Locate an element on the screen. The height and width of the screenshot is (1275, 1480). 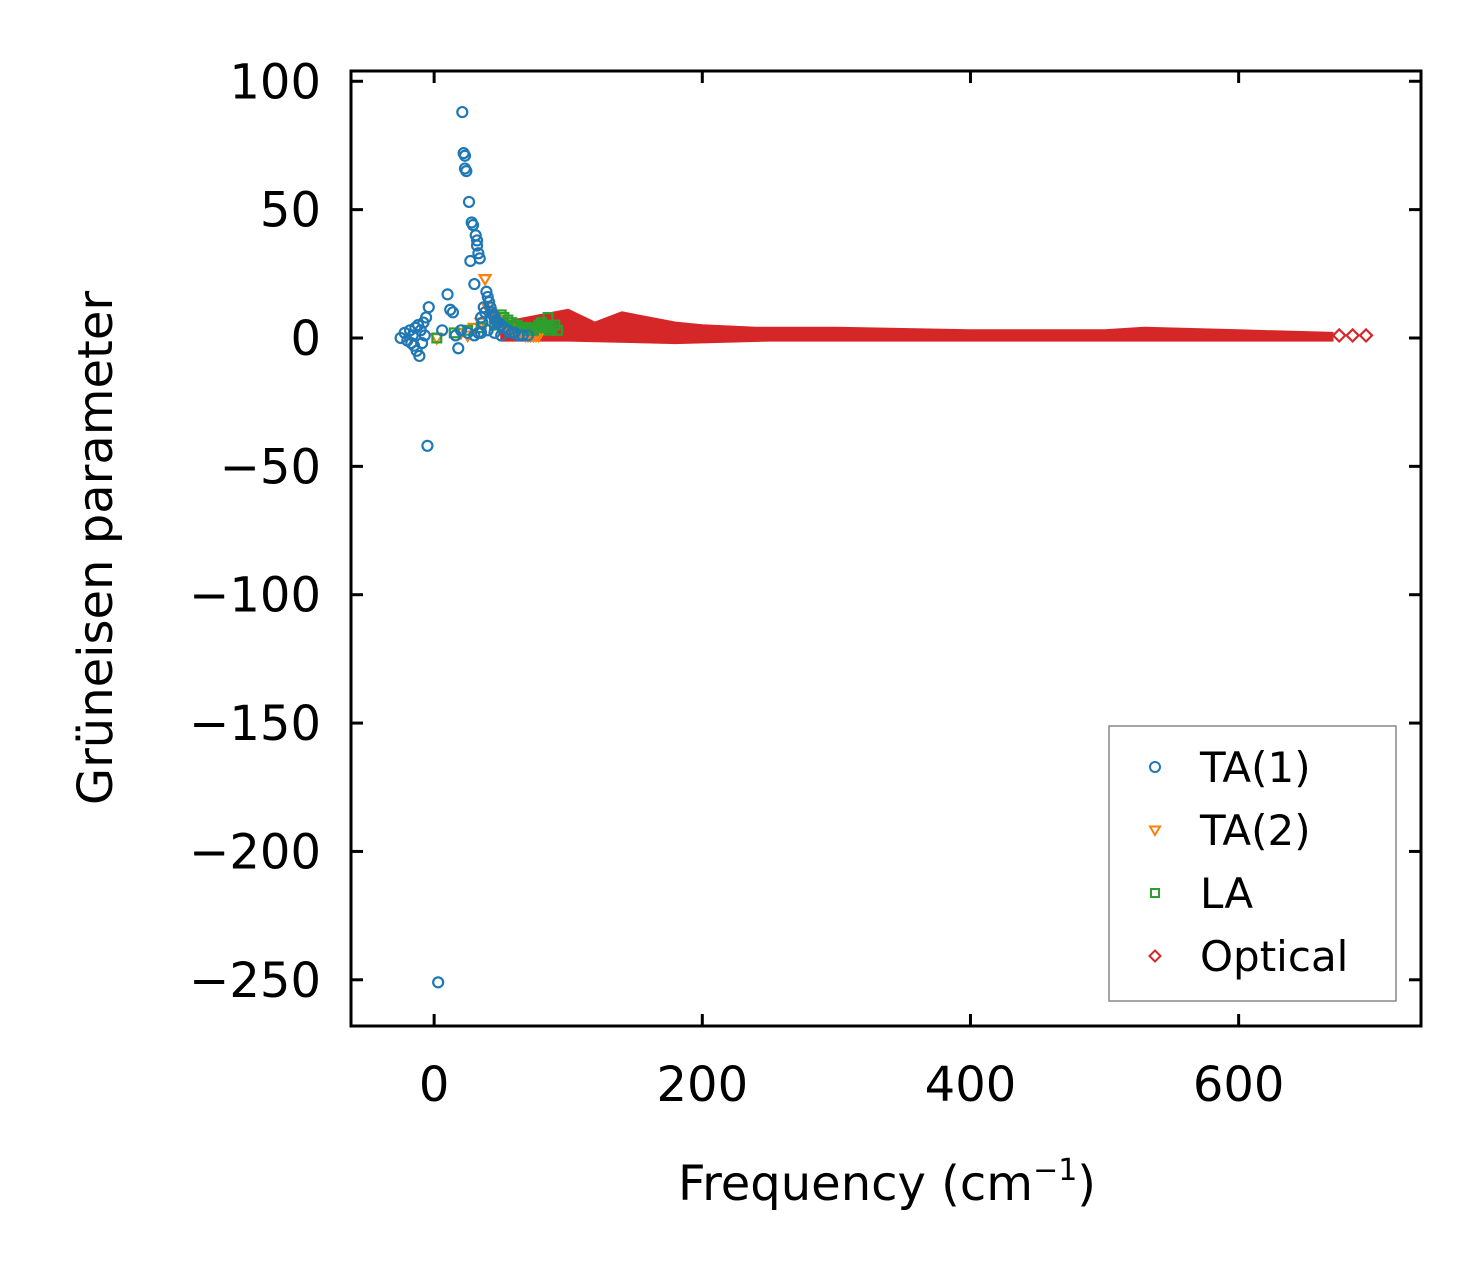
y-tick-label: 100 is located at coordinates (275, 82).